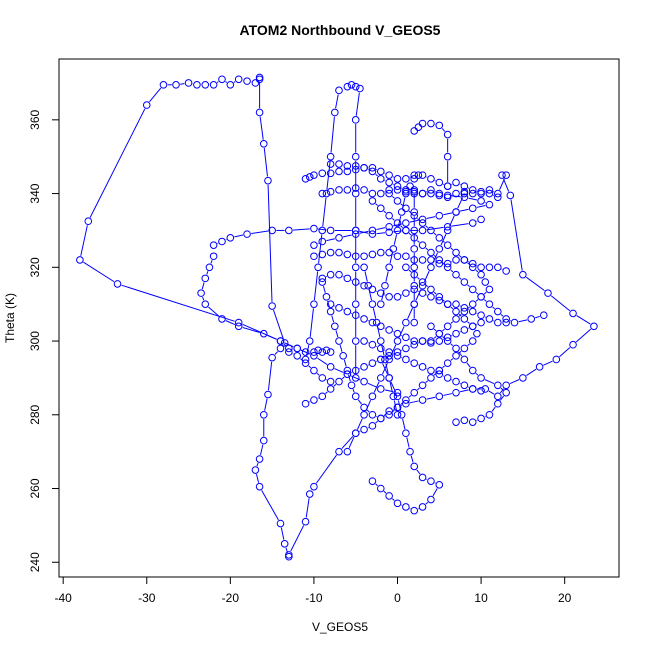 This screenshot has width=650, height=650. I want to click on x-tick-label: -10, so click(314, 598).